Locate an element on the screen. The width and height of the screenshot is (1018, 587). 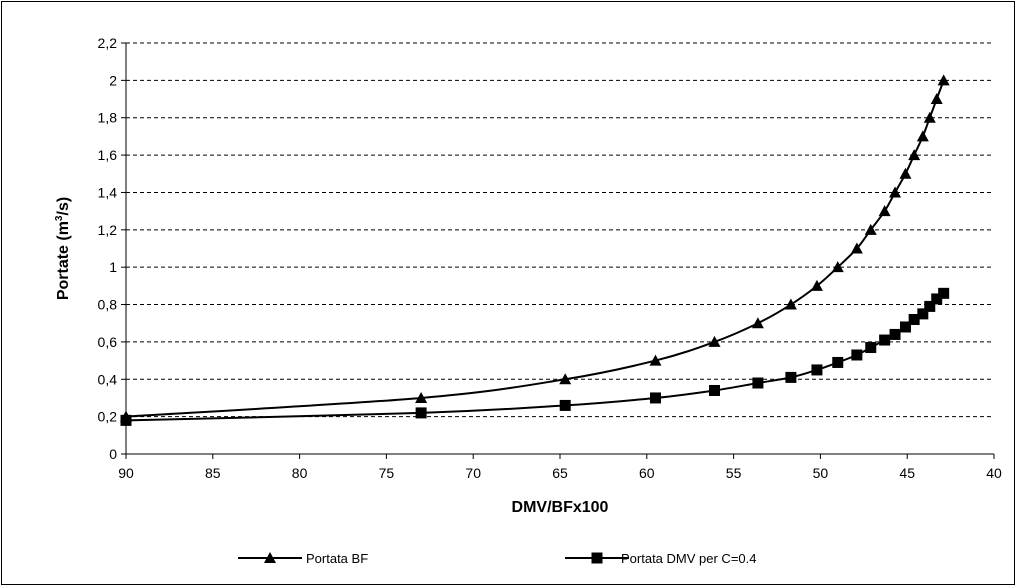
y-tick-label: 1,4 is located at coordinates (108, 192).